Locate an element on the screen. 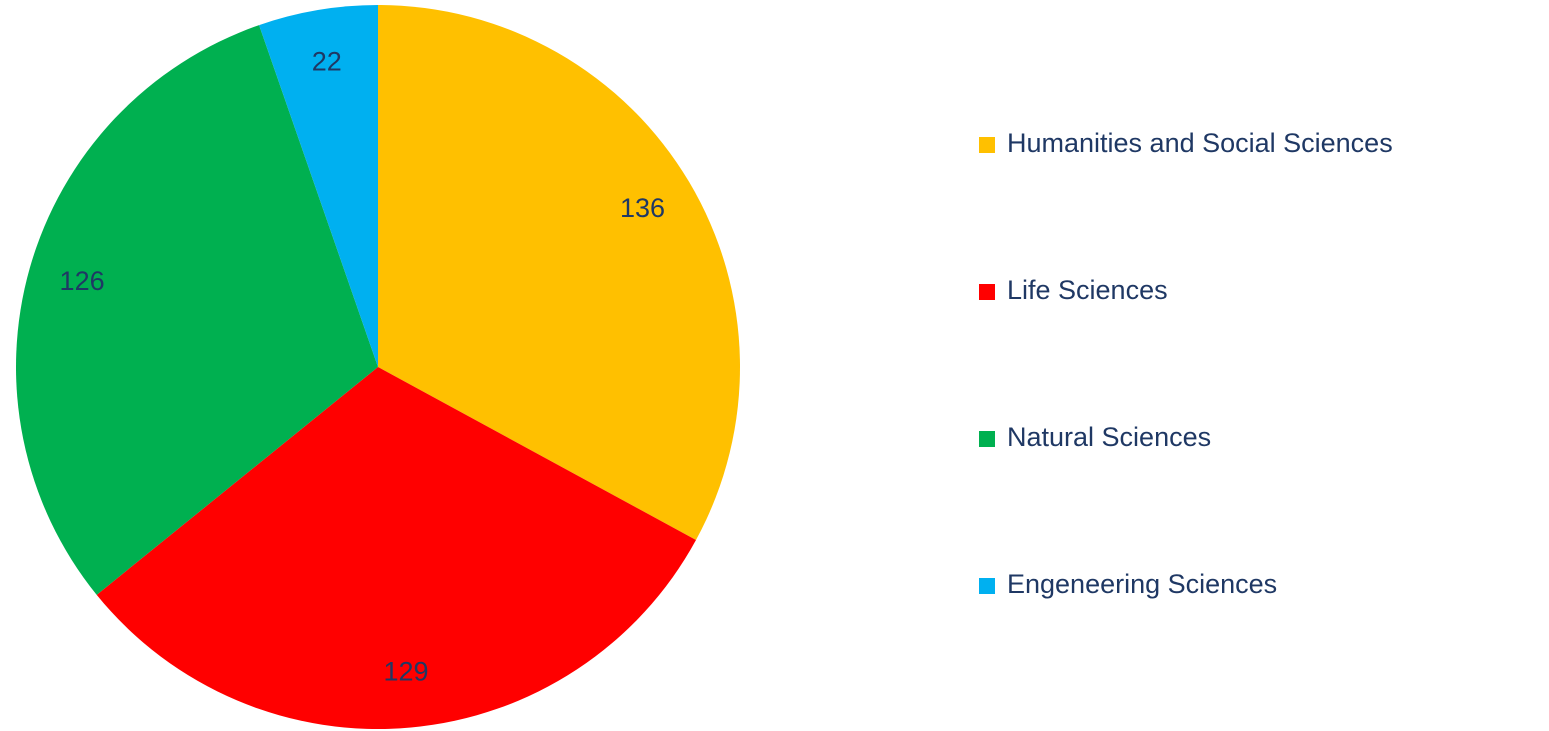  pie-slice is located at coordinates (318, 186).